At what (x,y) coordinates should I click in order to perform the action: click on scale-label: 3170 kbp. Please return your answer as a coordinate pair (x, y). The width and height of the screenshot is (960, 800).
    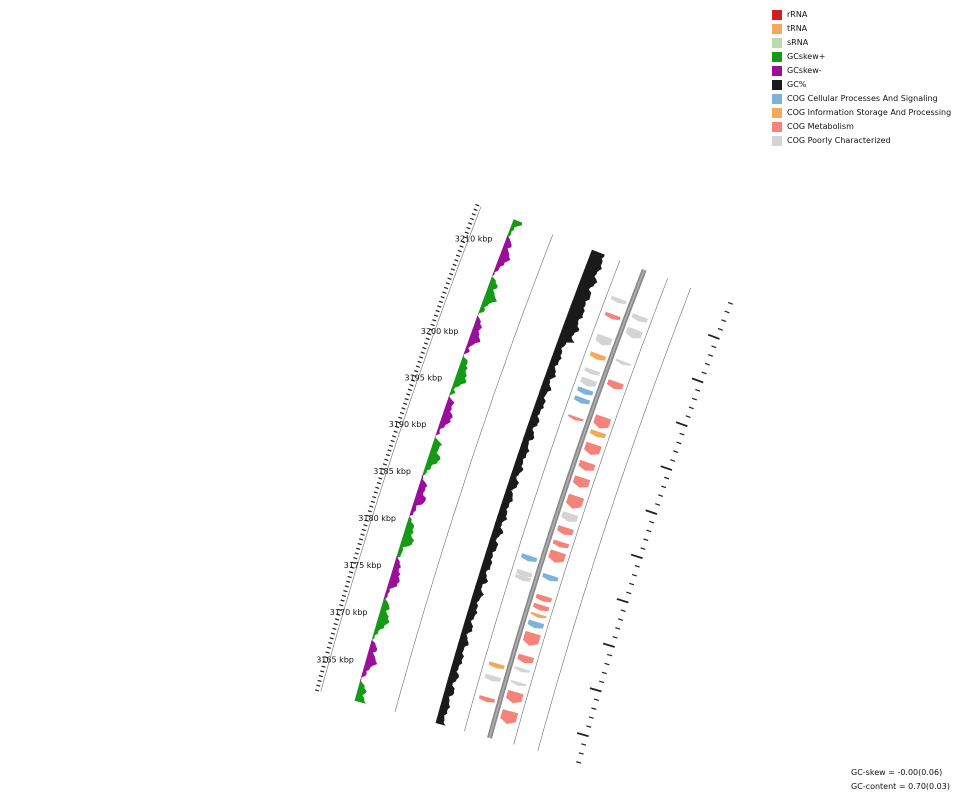
    Looking at the image, I should click on (349, 612).